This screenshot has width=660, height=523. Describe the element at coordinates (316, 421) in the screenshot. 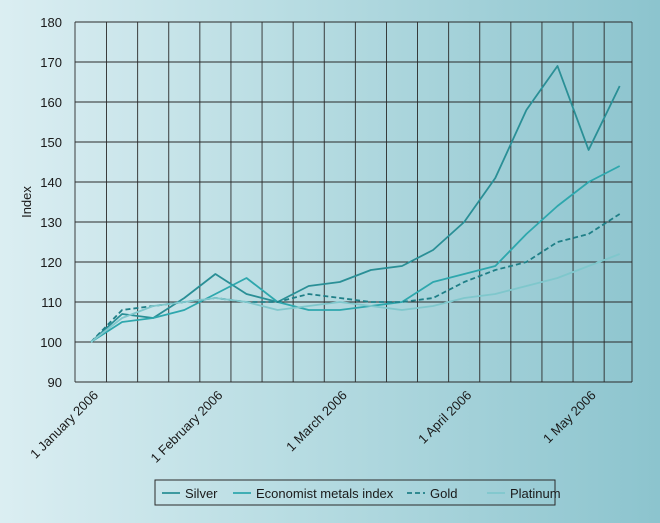

I see `x-tick-label: 1 March 2006` at that location.